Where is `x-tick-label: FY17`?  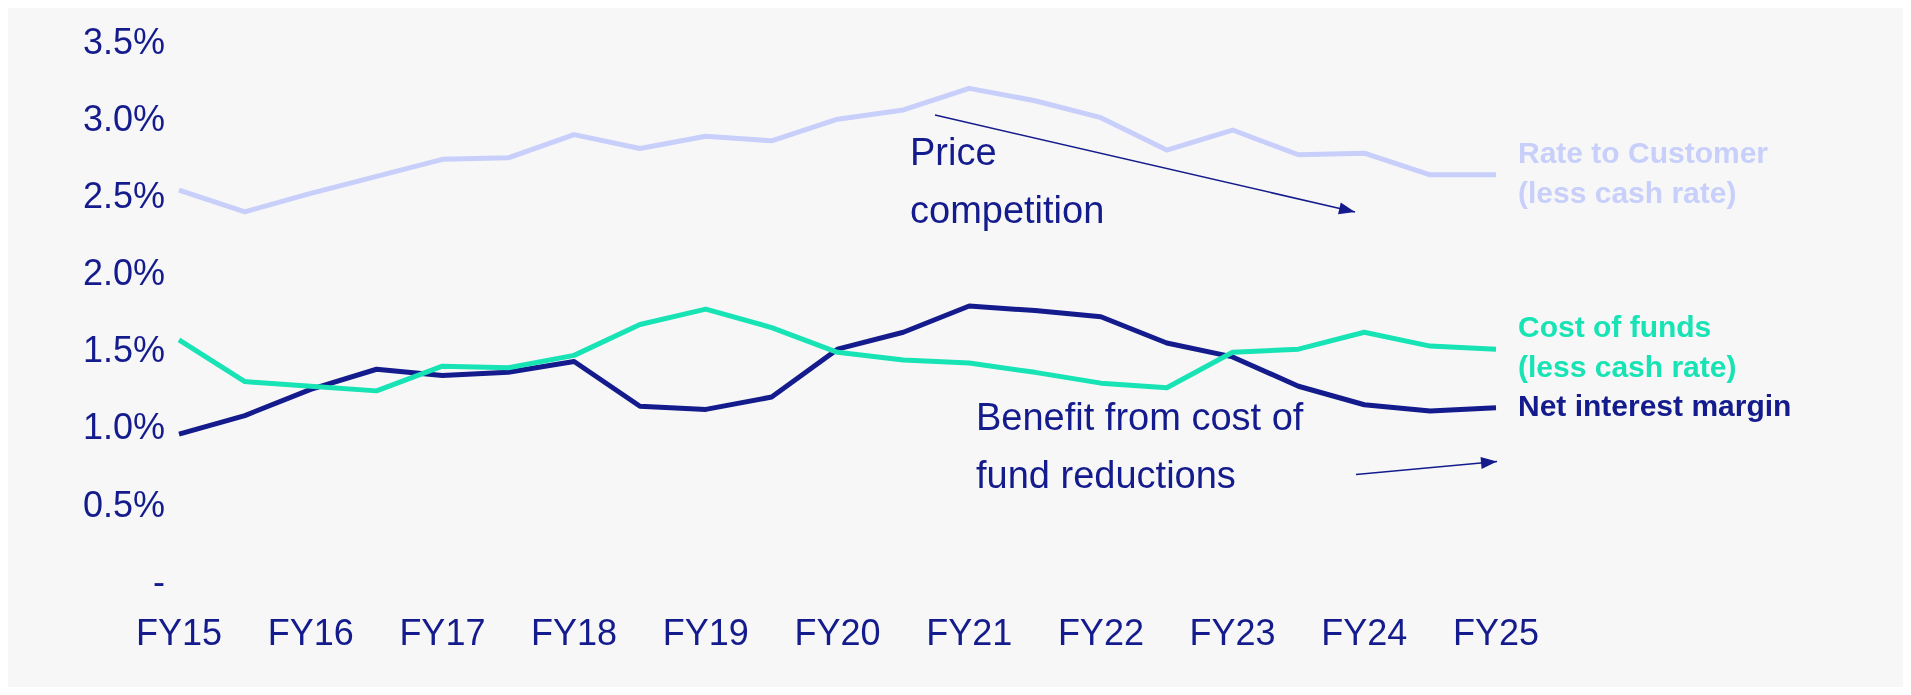 x-tick-label: FY17 is located at coordinates (442, 633).